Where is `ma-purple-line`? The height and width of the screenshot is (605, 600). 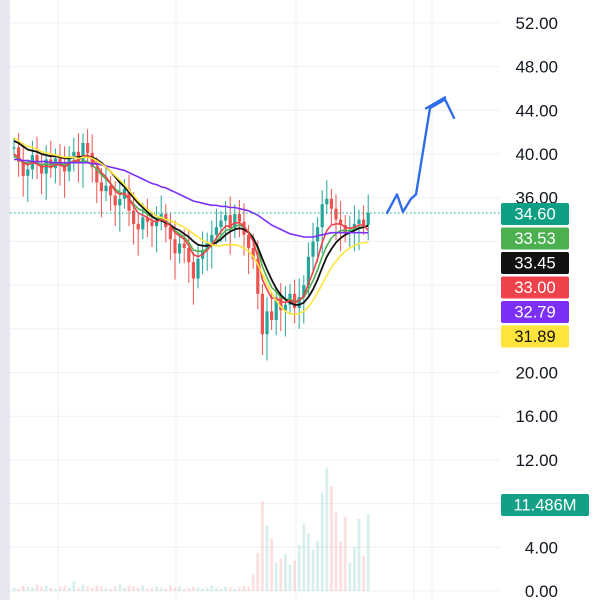
ma-purple-line is located at coordinates (191, 198).